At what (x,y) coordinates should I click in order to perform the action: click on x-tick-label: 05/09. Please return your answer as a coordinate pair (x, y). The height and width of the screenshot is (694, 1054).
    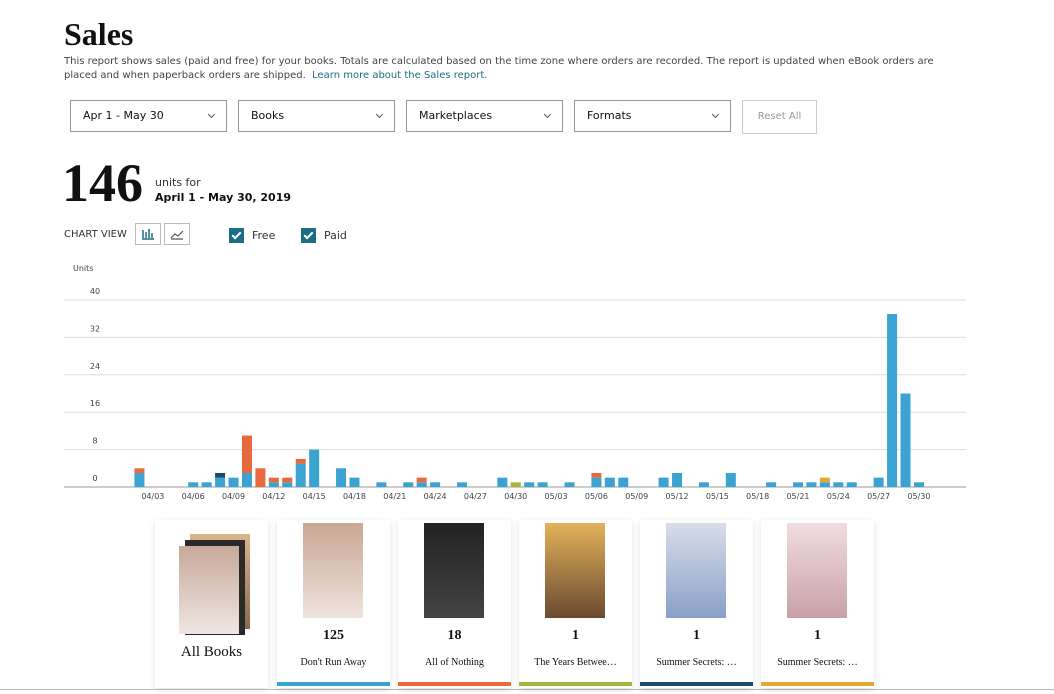
    Looking at the image, I should click on (636, 496).